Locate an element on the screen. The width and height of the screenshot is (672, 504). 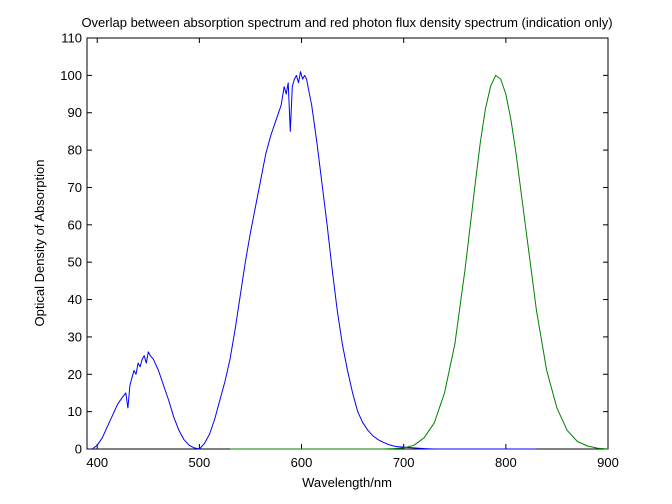
y-tick-label: 30 is located at coordinates (75, 336).